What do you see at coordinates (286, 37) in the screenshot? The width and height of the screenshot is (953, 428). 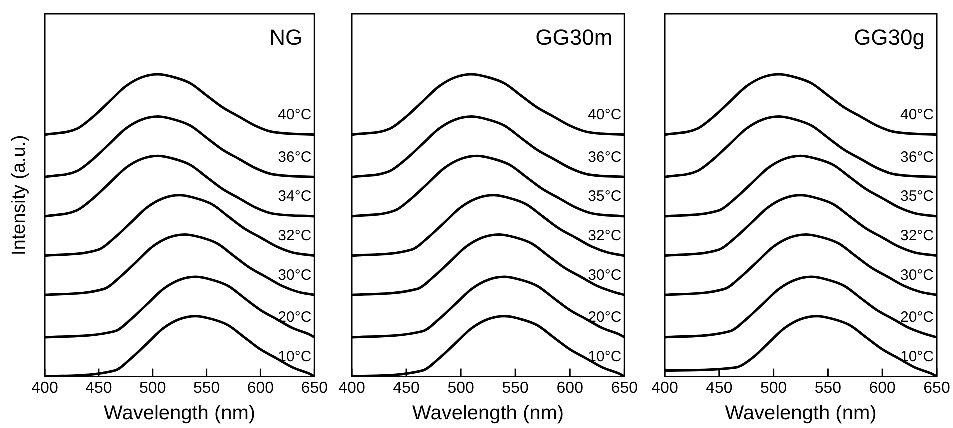 I see `chart-title: NG` at bounding box center [286, 37].